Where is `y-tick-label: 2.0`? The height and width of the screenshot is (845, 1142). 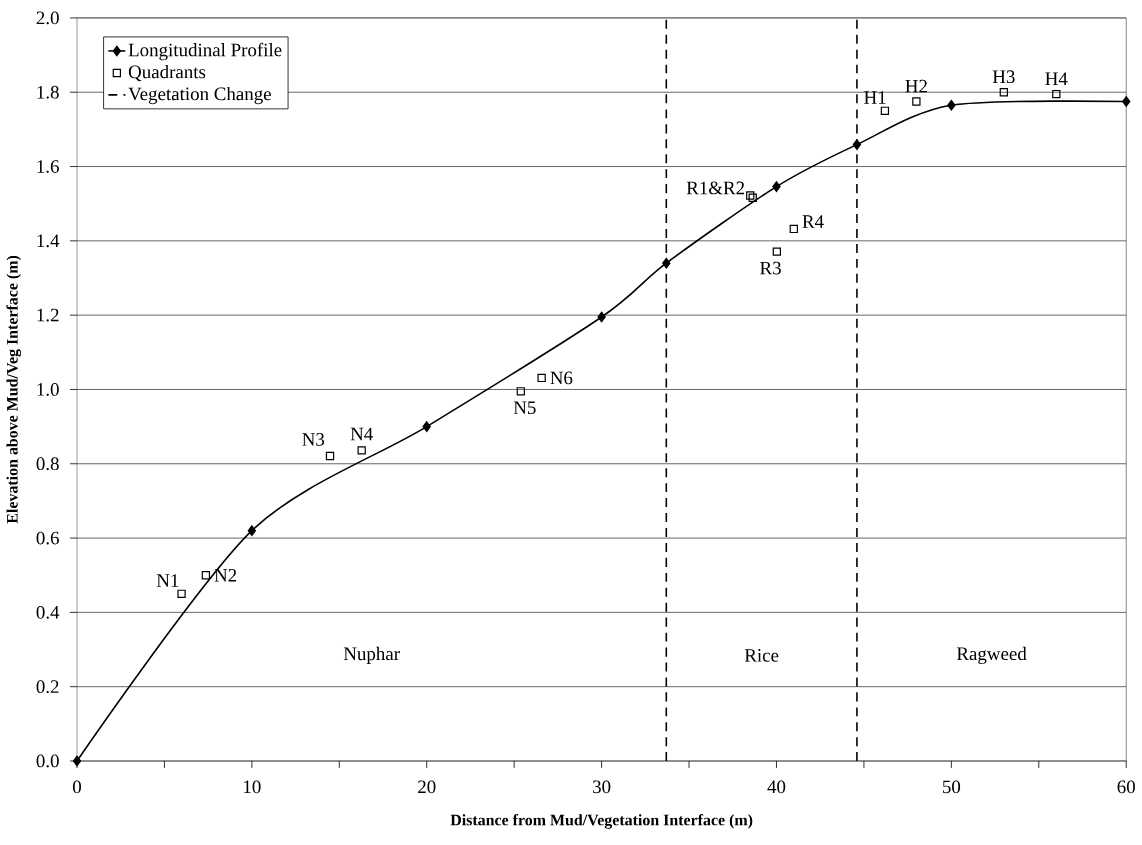 y-tick-label: 2.0 is located at coordinates (47, 18).